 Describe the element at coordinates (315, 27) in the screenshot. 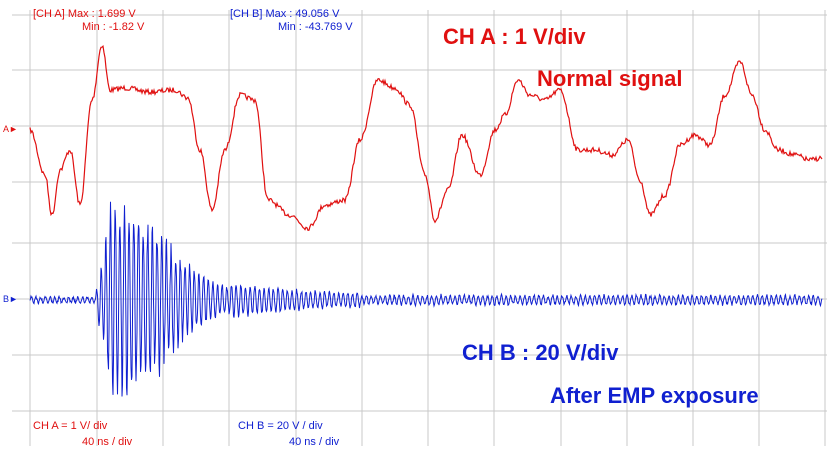

I see `chb-min-readout: Min : -43.769 V` at that location.